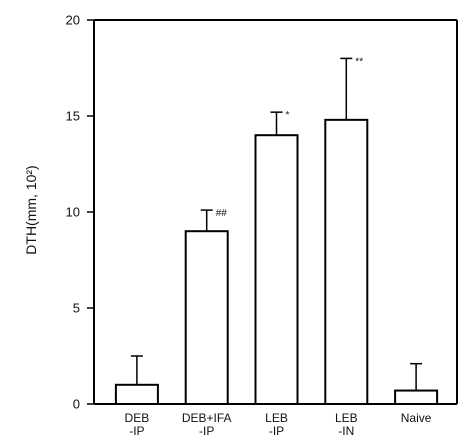 This screenshot has height=444, width=472. Describe the element at coordinates (222, 213) in the screenshot. I see `significance-mark: ##` at that location.